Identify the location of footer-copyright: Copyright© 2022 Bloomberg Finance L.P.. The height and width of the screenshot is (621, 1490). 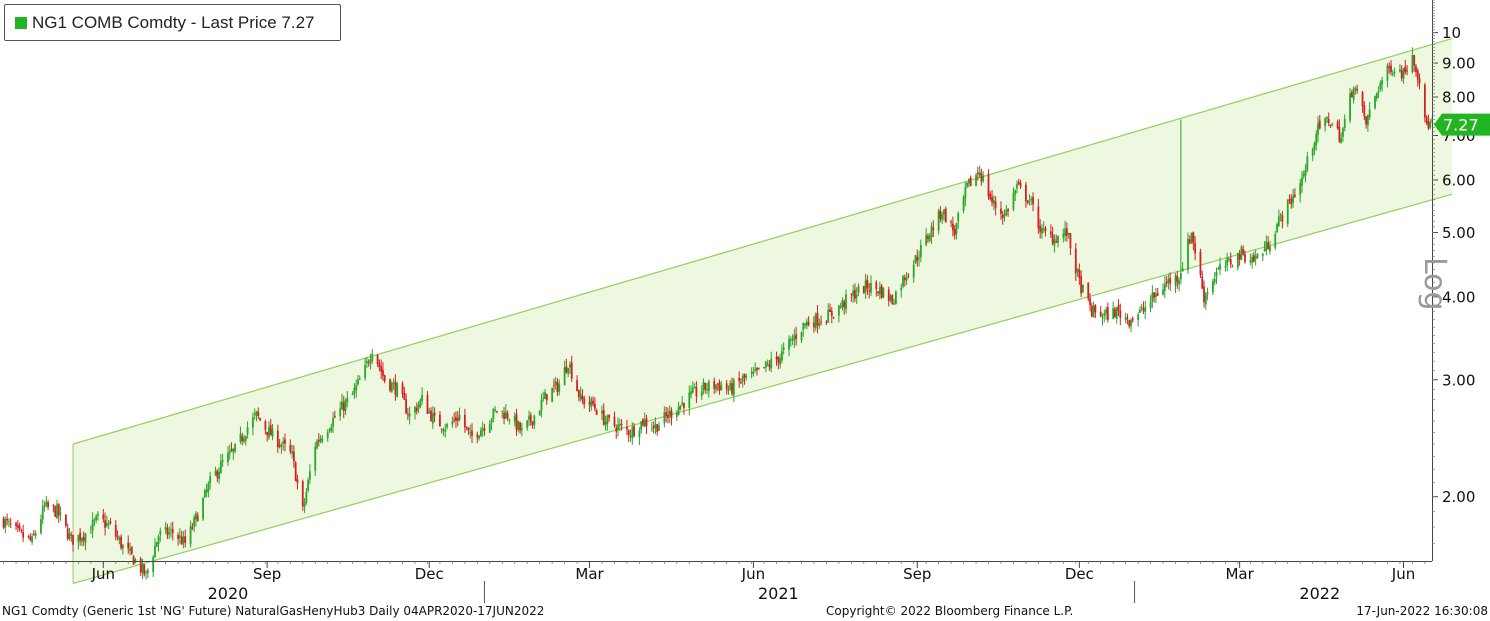
(950, 611).